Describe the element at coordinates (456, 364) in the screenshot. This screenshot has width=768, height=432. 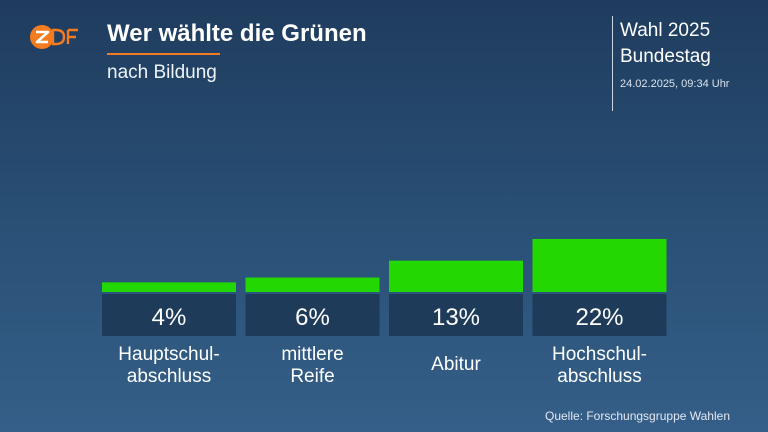
I see `category-label: Abitur` at that location.